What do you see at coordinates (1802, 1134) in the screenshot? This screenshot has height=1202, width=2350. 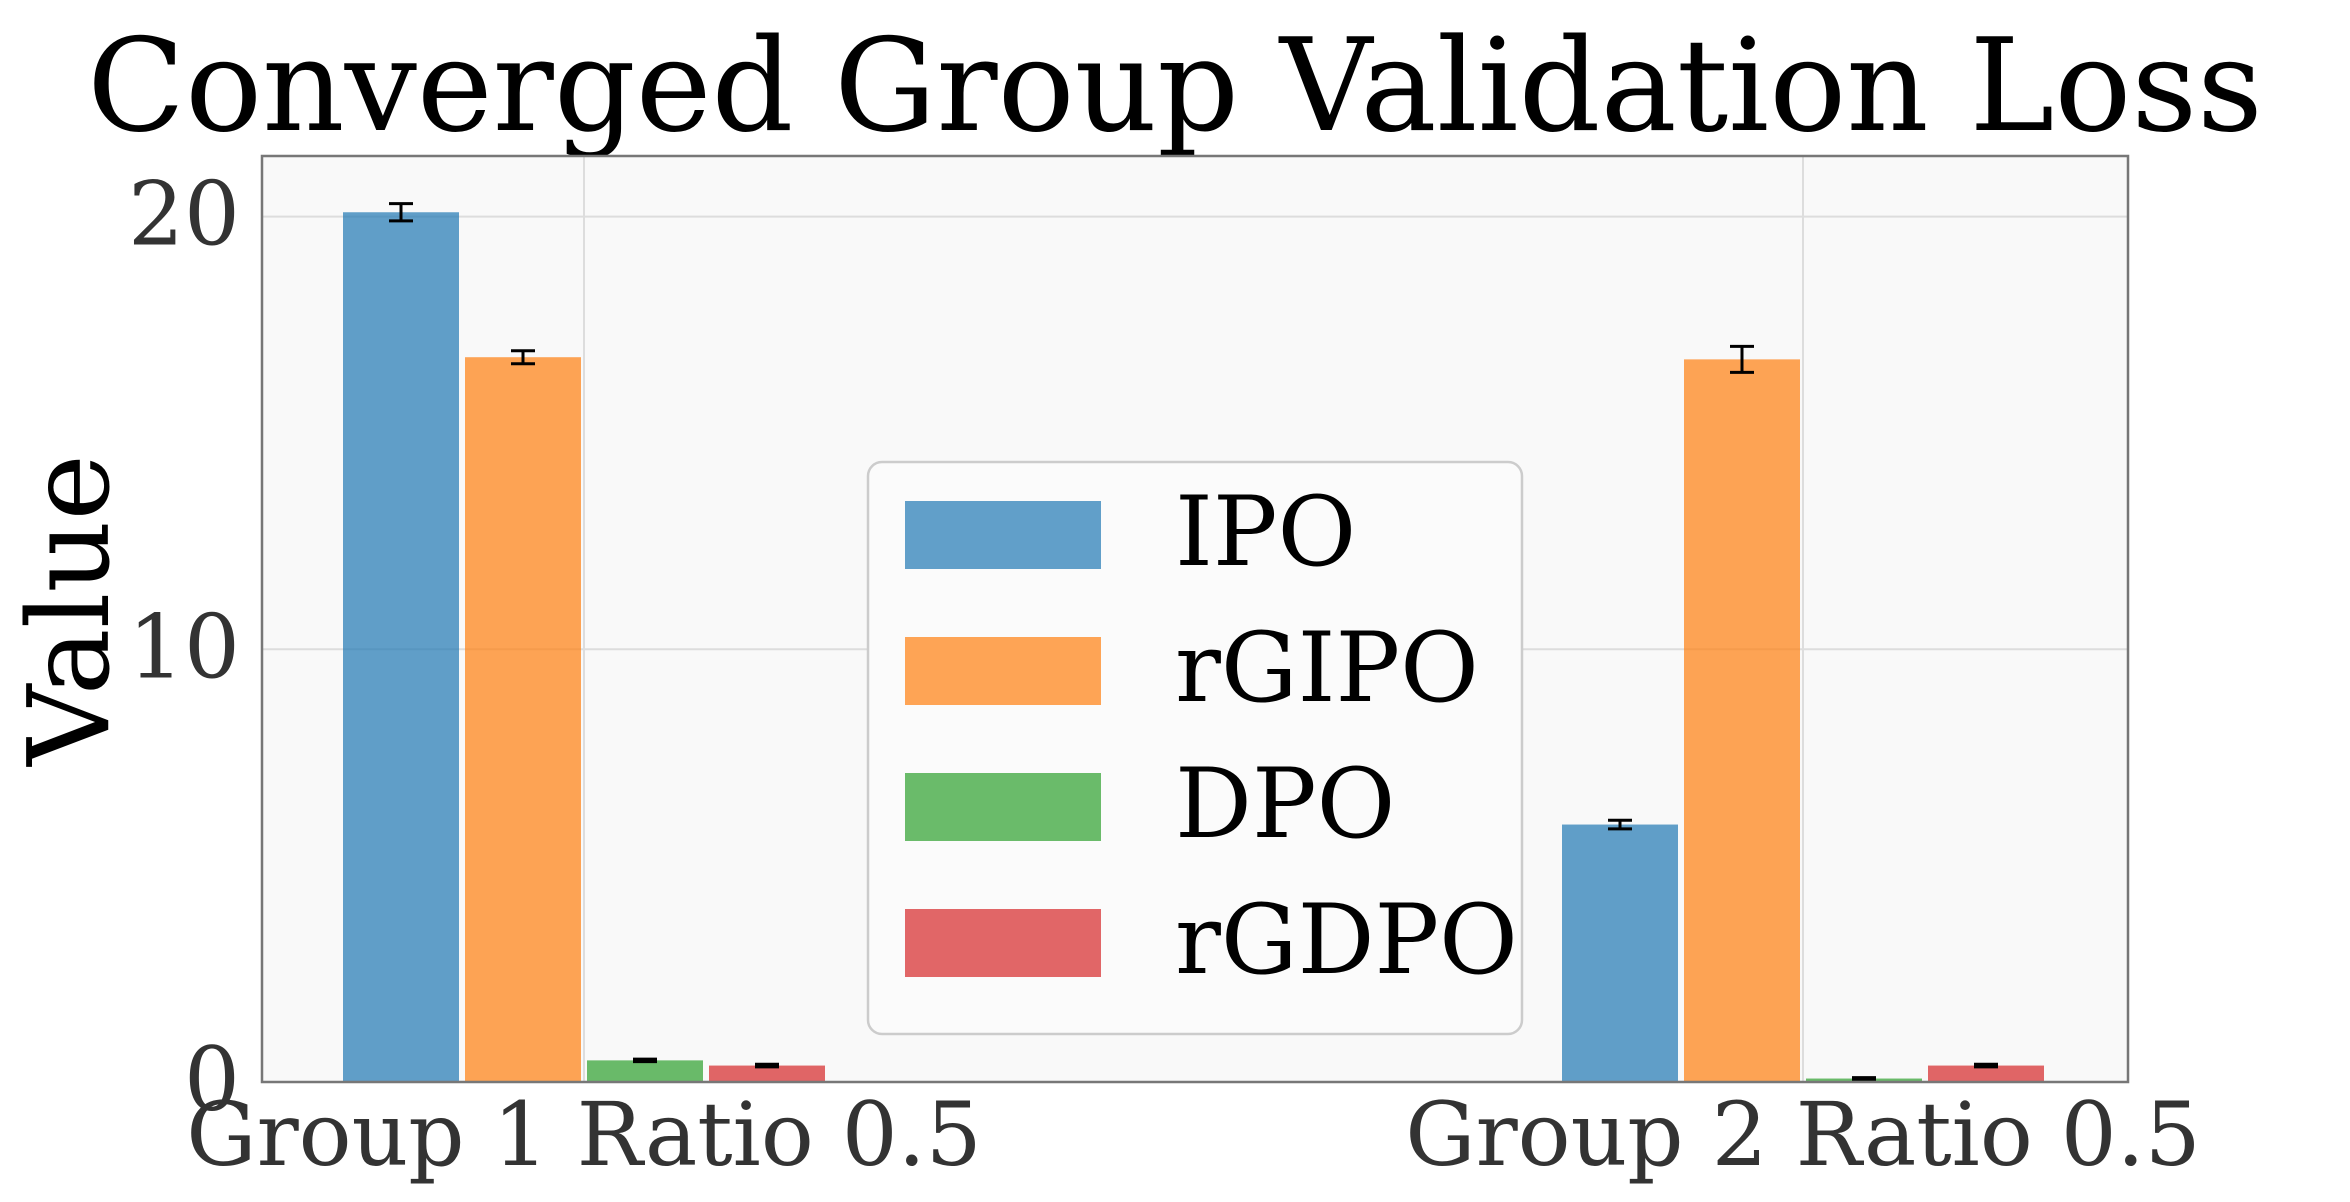 I see `x-tick-label: Group 2 Ratio 0.5` at bounding box center [1802, 1134].